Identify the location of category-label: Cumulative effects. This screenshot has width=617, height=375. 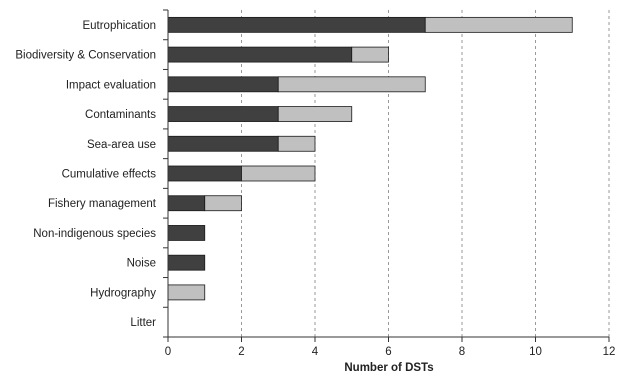
(109, 175).